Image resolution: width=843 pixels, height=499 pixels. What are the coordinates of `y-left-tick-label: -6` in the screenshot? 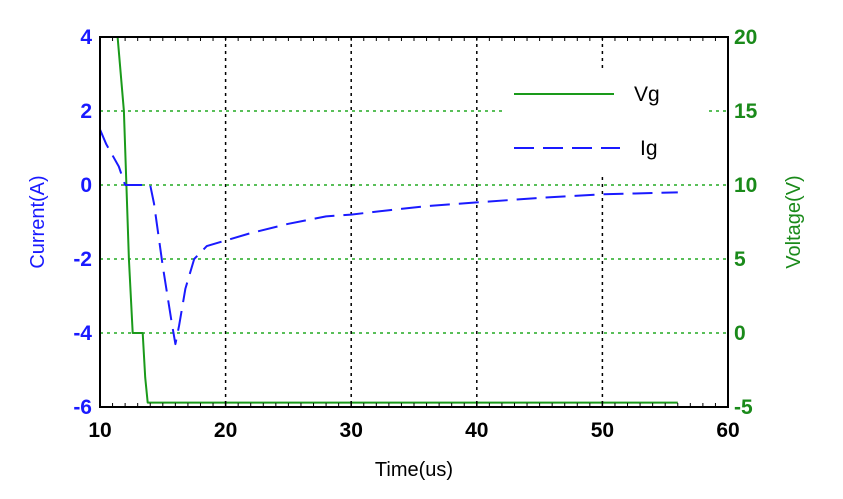 It's located at (82, 407).